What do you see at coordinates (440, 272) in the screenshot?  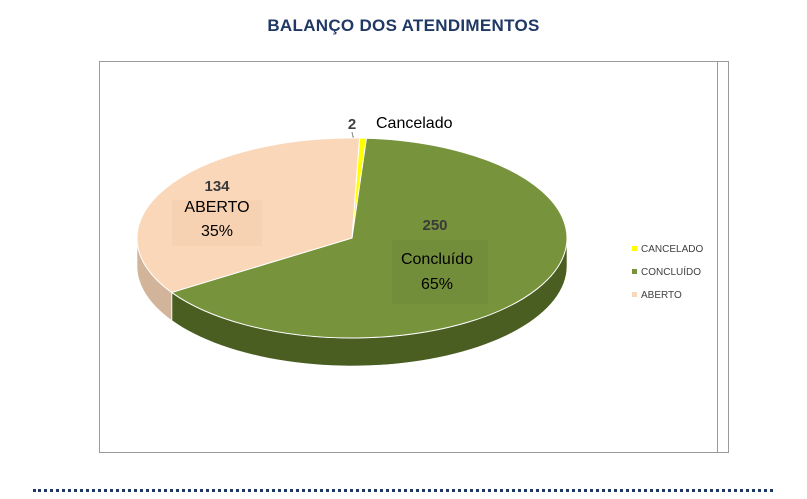 I see `label-box-concluido` at bounding box center [440, 272].